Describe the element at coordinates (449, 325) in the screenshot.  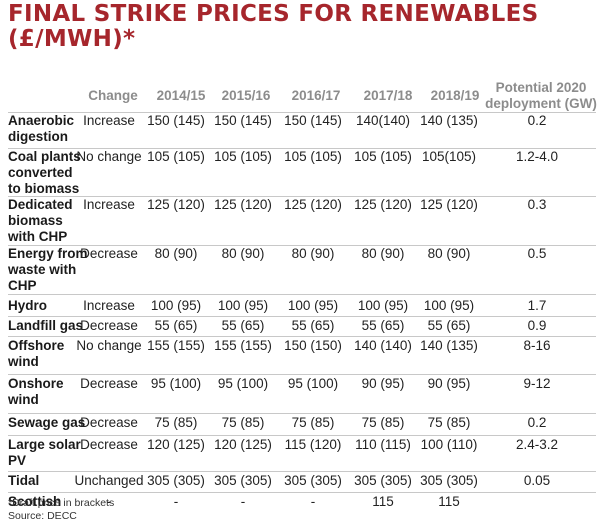
I see `cell-y5: 55 (65)` at that location.